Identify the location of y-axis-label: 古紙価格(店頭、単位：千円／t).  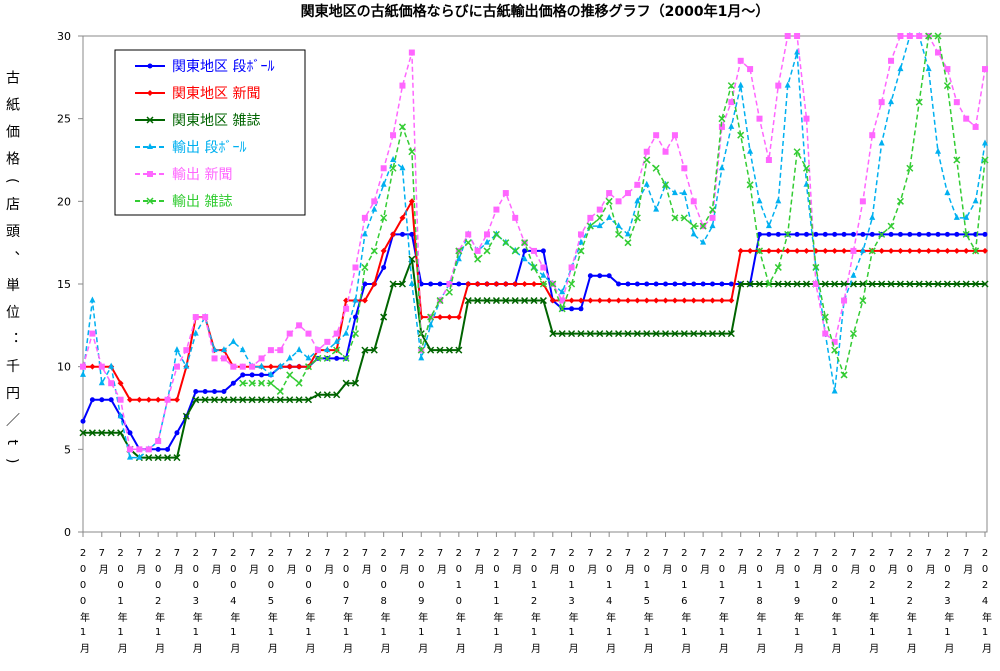
(12, 273).